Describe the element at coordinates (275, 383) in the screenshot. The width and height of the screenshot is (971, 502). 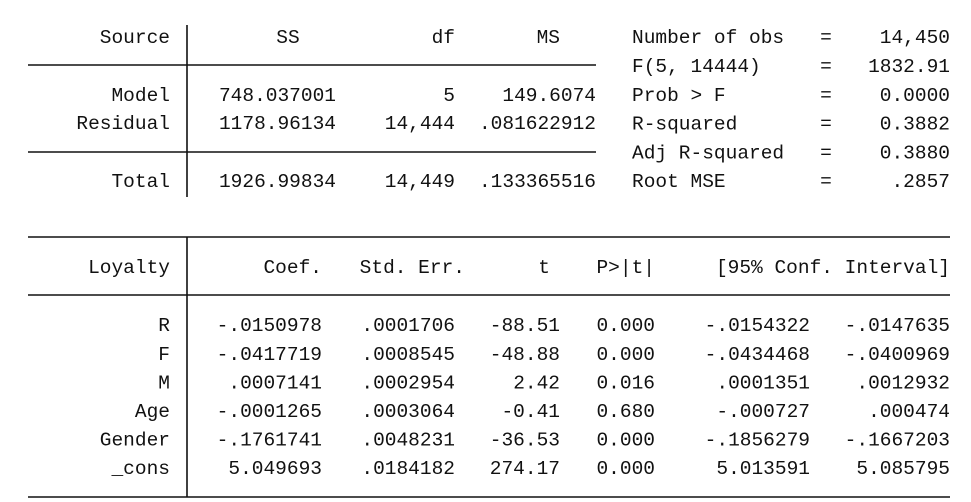
I see `coef-cell: .0007141` at that location.